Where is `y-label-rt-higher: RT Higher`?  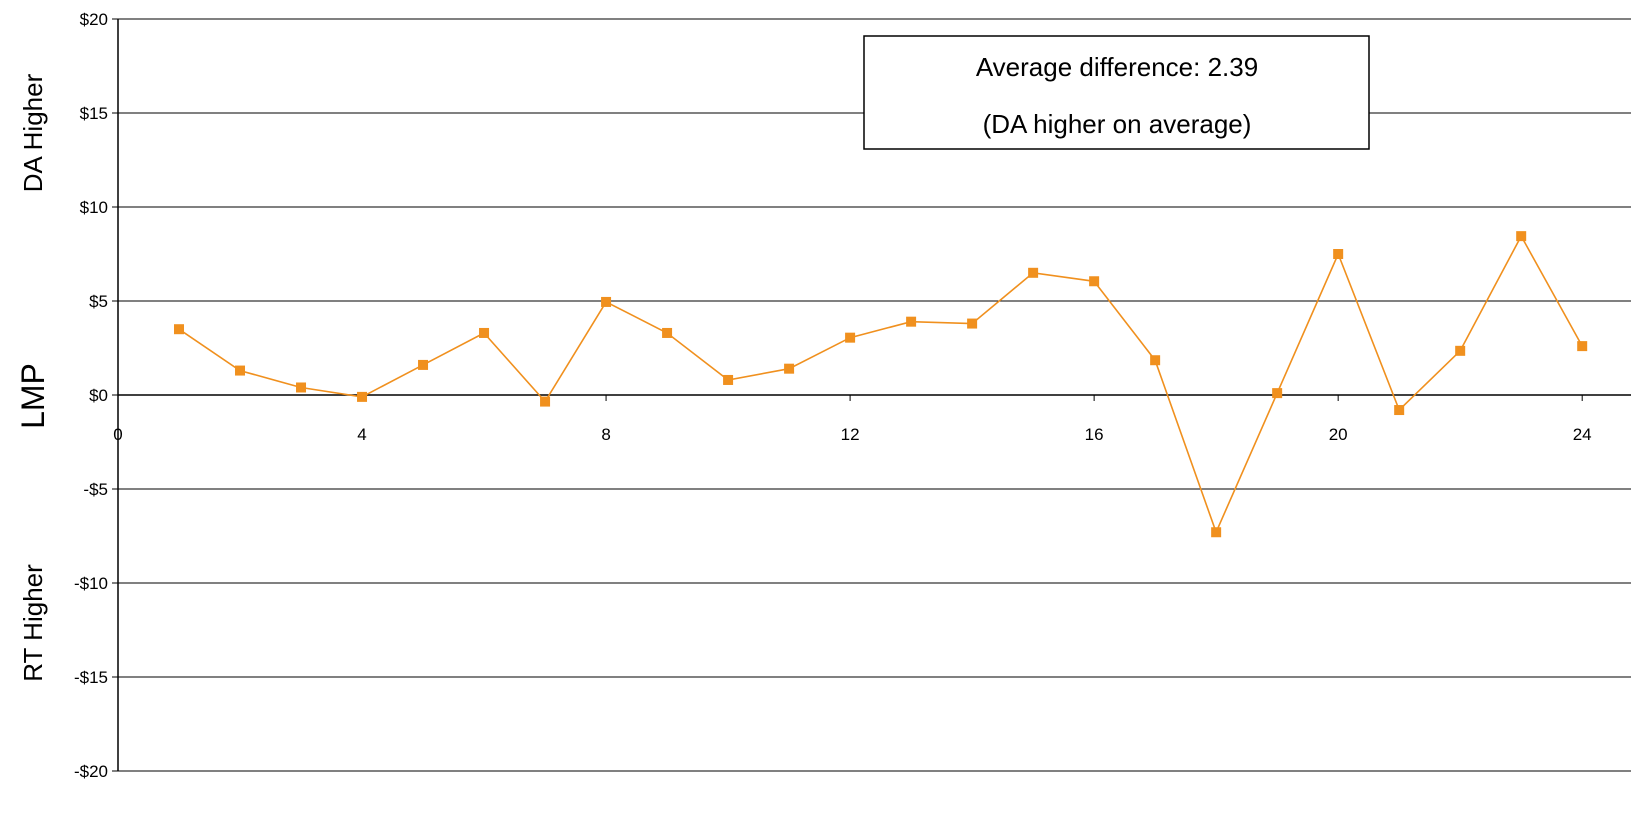 y-label-rt-higher: RT Higher is located at coordinates (33, 623).